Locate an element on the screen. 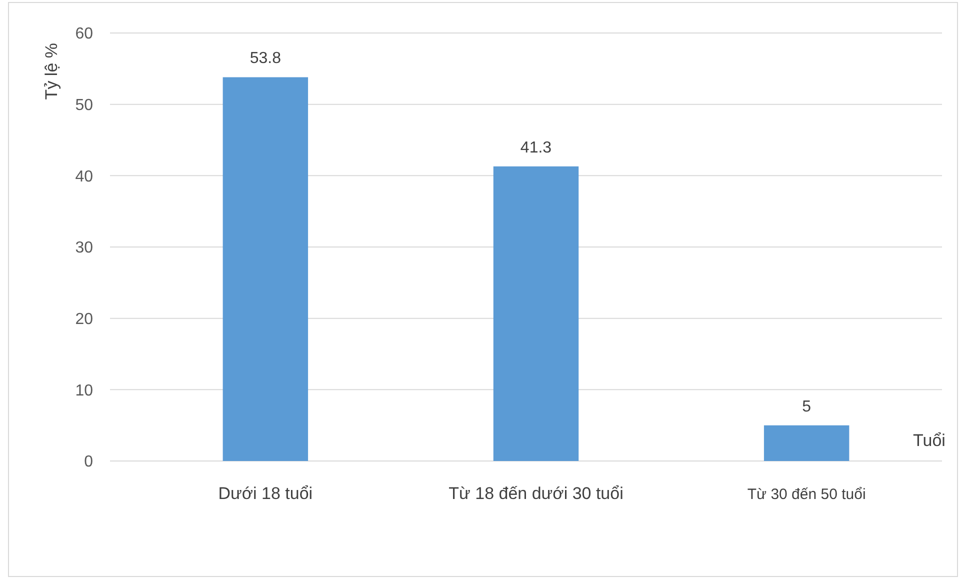 Image resolution: width=960 pixels, height=578 pixels. y-tick-label: 20 is located at coordinates (84, 319).